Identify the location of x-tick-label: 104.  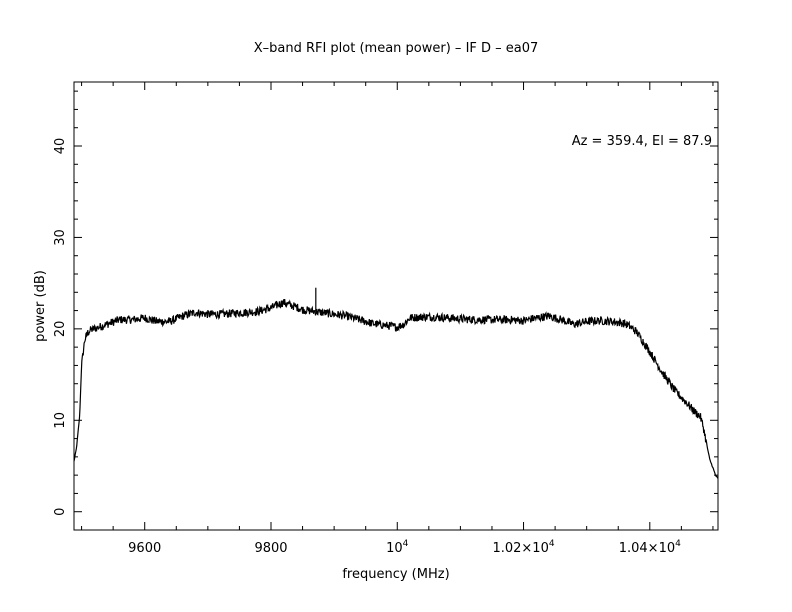
(397, 547).